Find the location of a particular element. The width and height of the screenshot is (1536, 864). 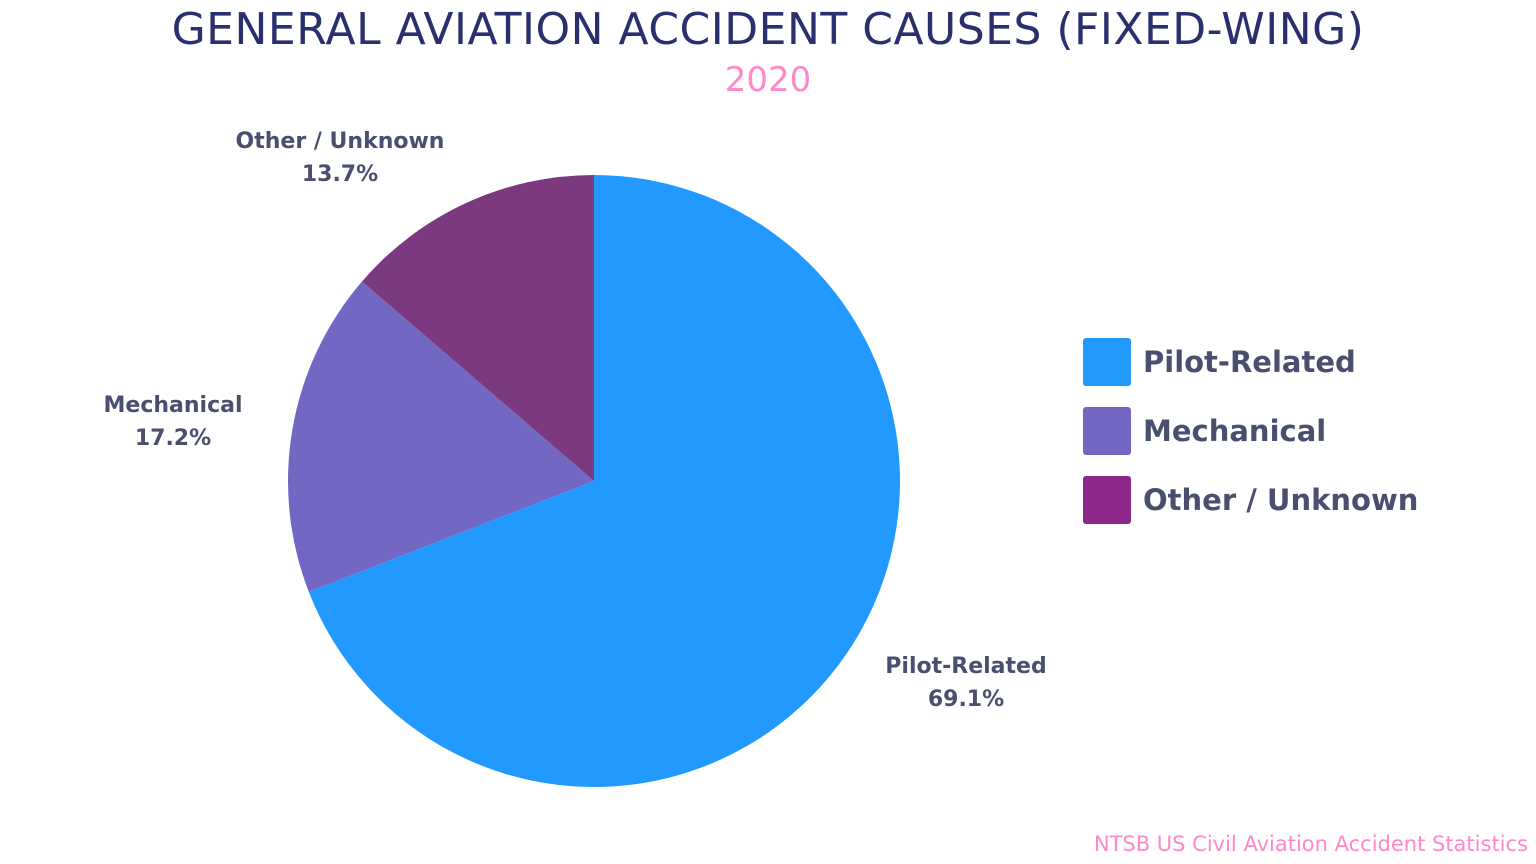

legend-item-pilot-related: Pilot-Related is located at coordinates (1219, 362).